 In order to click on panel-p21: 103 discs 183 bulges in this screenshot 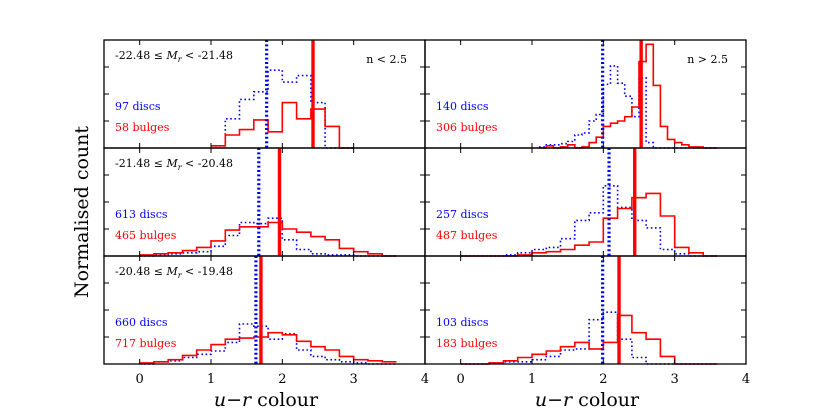, I will do `click(585, 310)`.